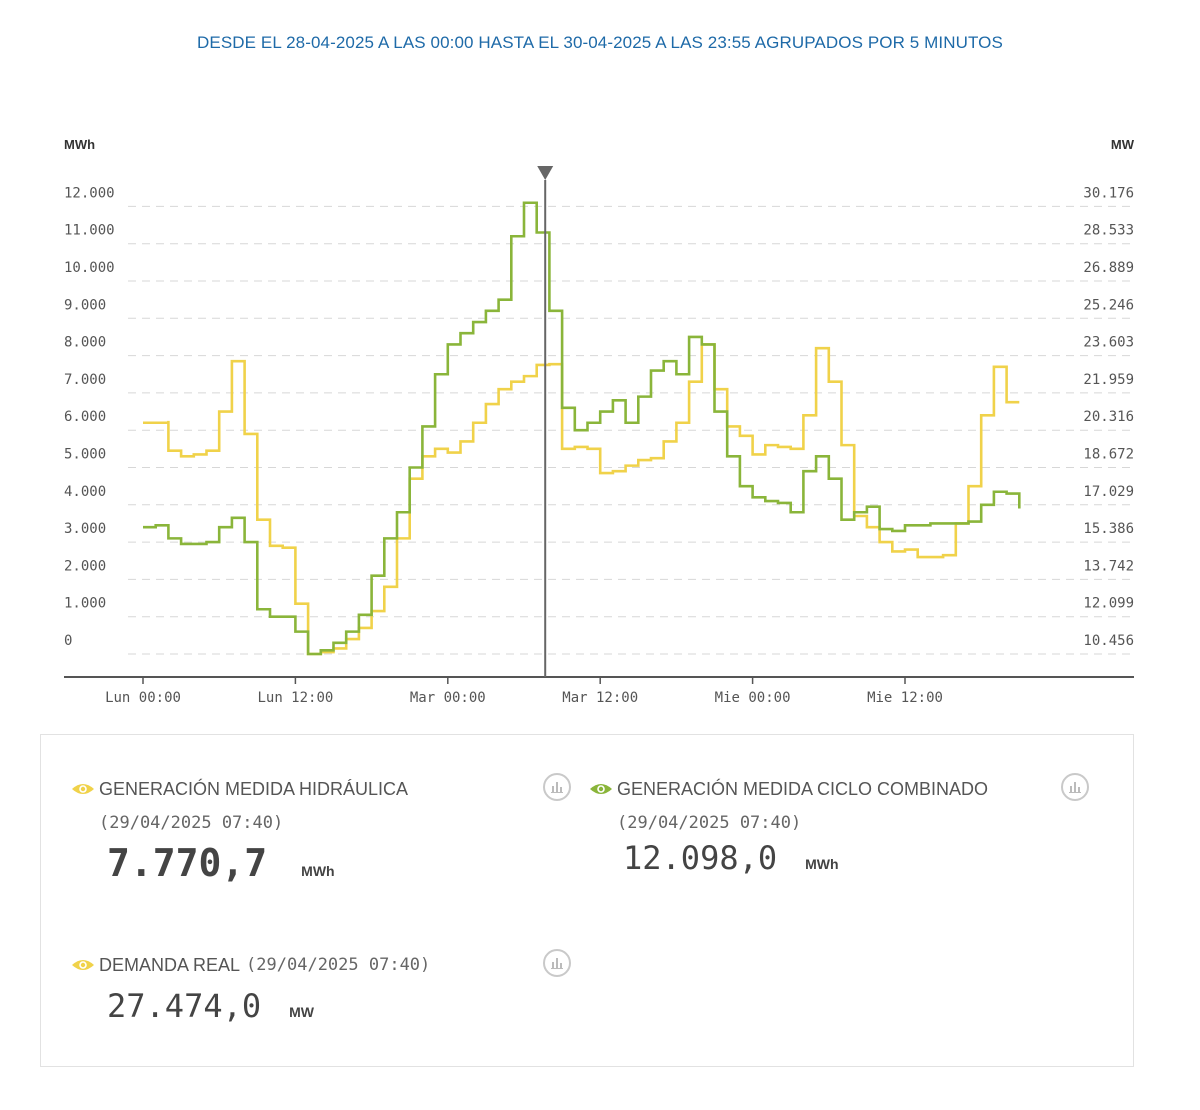  Describe the element at coordinates (1108, 492) in the screenshot. I see `right-tick-label: 17.029` at that location.